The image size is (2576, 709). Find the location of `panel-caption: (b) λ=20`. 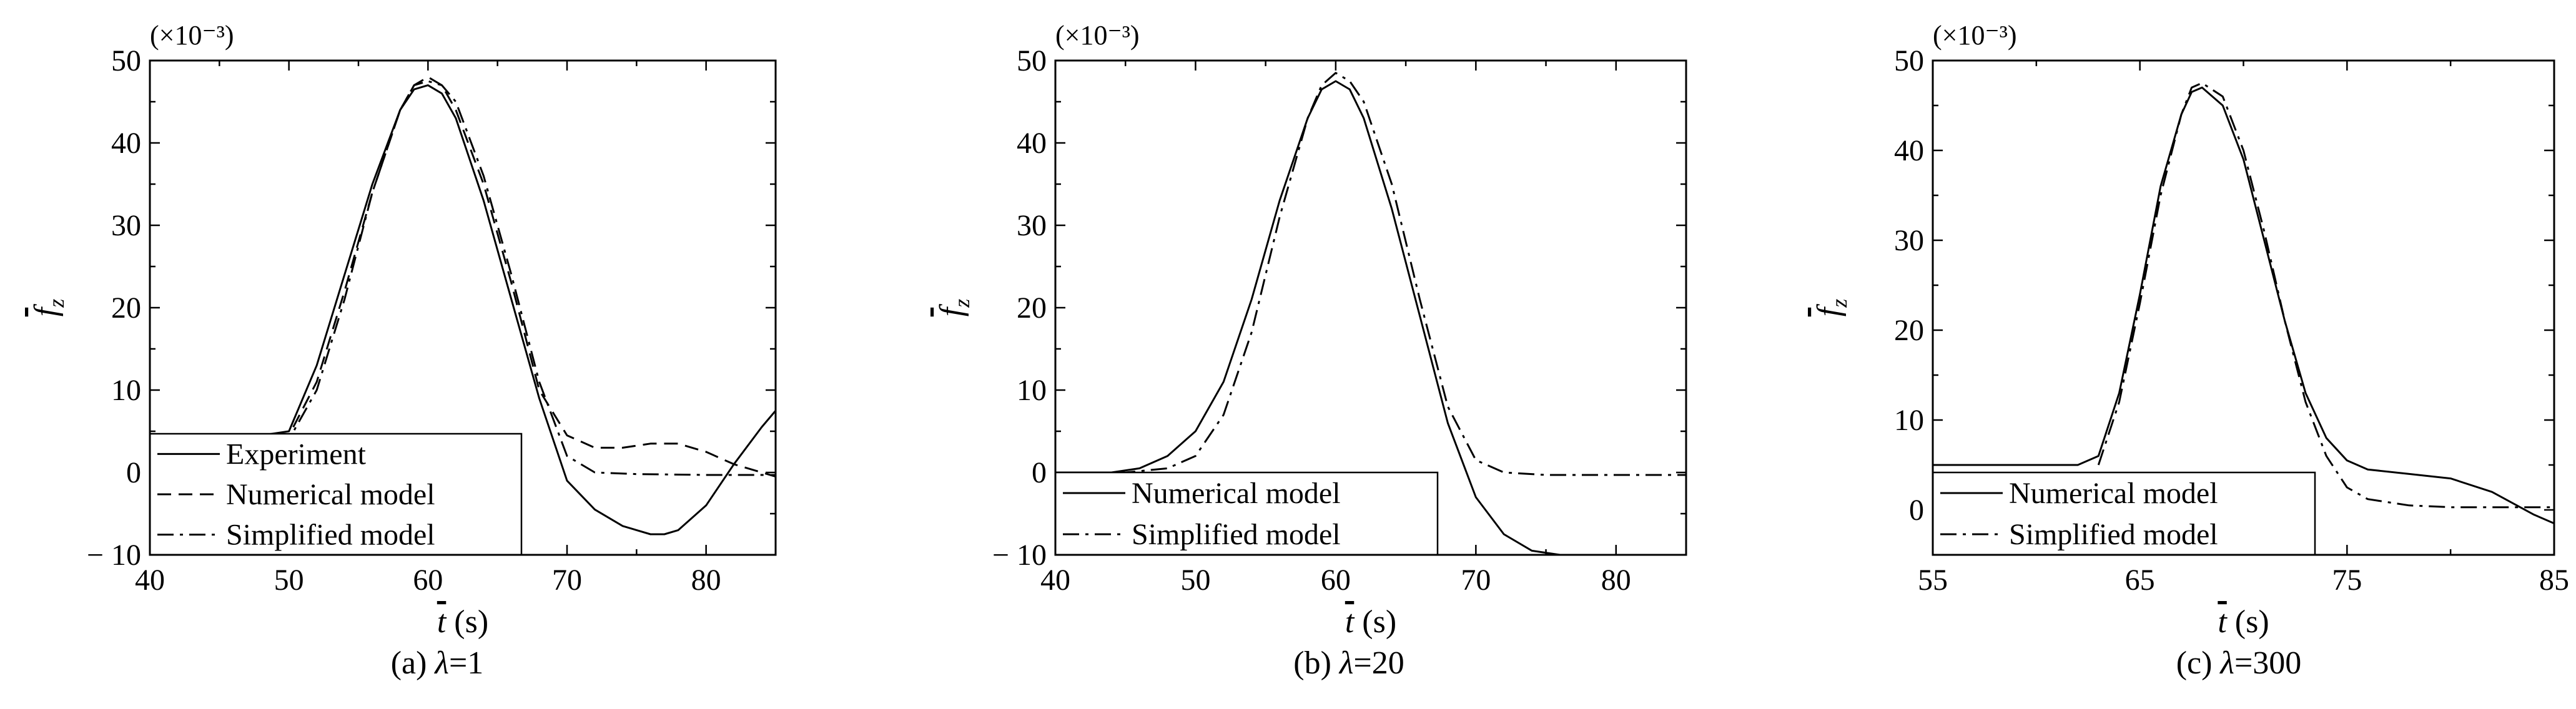

panel-caption: (b) λ=20 is located at coordinates (1348, 663).